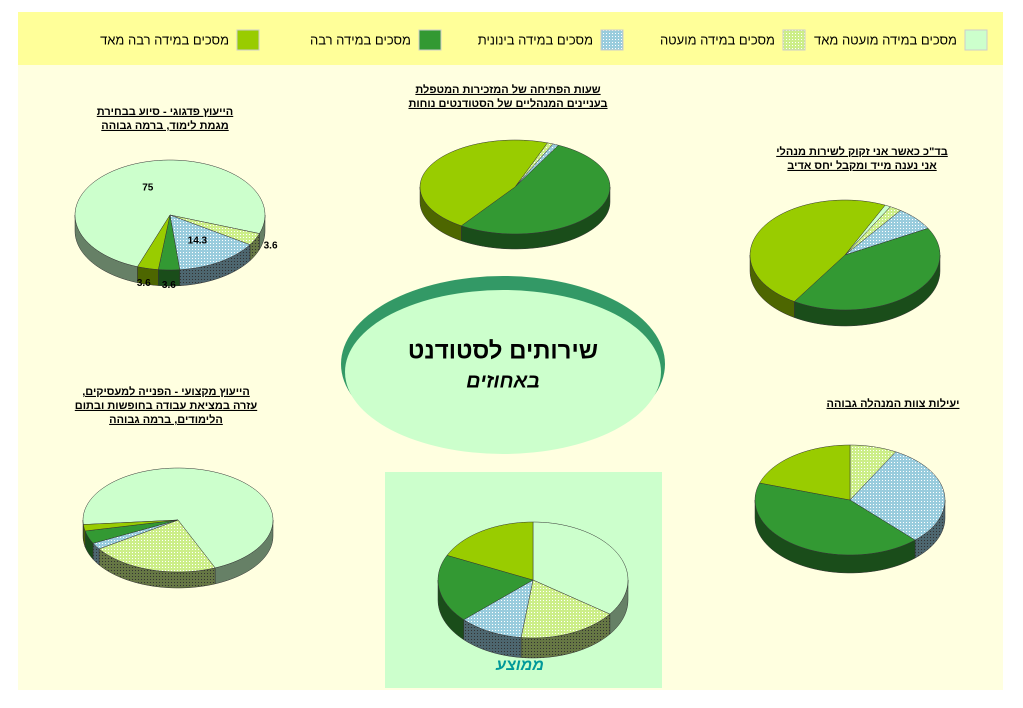 This screenshot has width=1023, height=708. Describe the element at coordinates (862, 151) in the screenshot. I see `pie-title: בד"כ כאשר אני זקוק לשירות מנהלי` at that location.